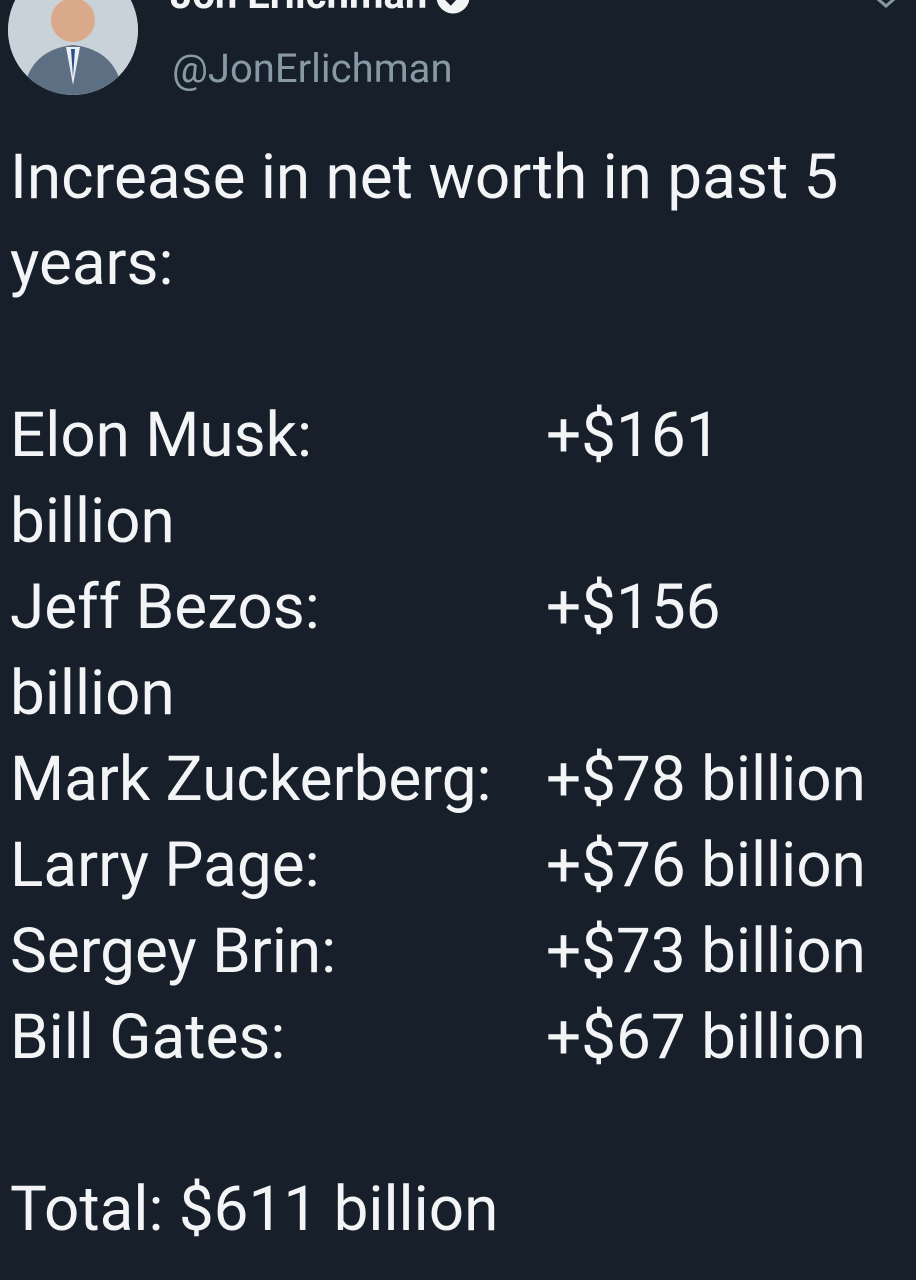 The image size is (916, 1280). What do you see at coordinates (312, 68) in the screenshot?
I see `user-handle: @JonErlichman` at bounding box center [312, 68].